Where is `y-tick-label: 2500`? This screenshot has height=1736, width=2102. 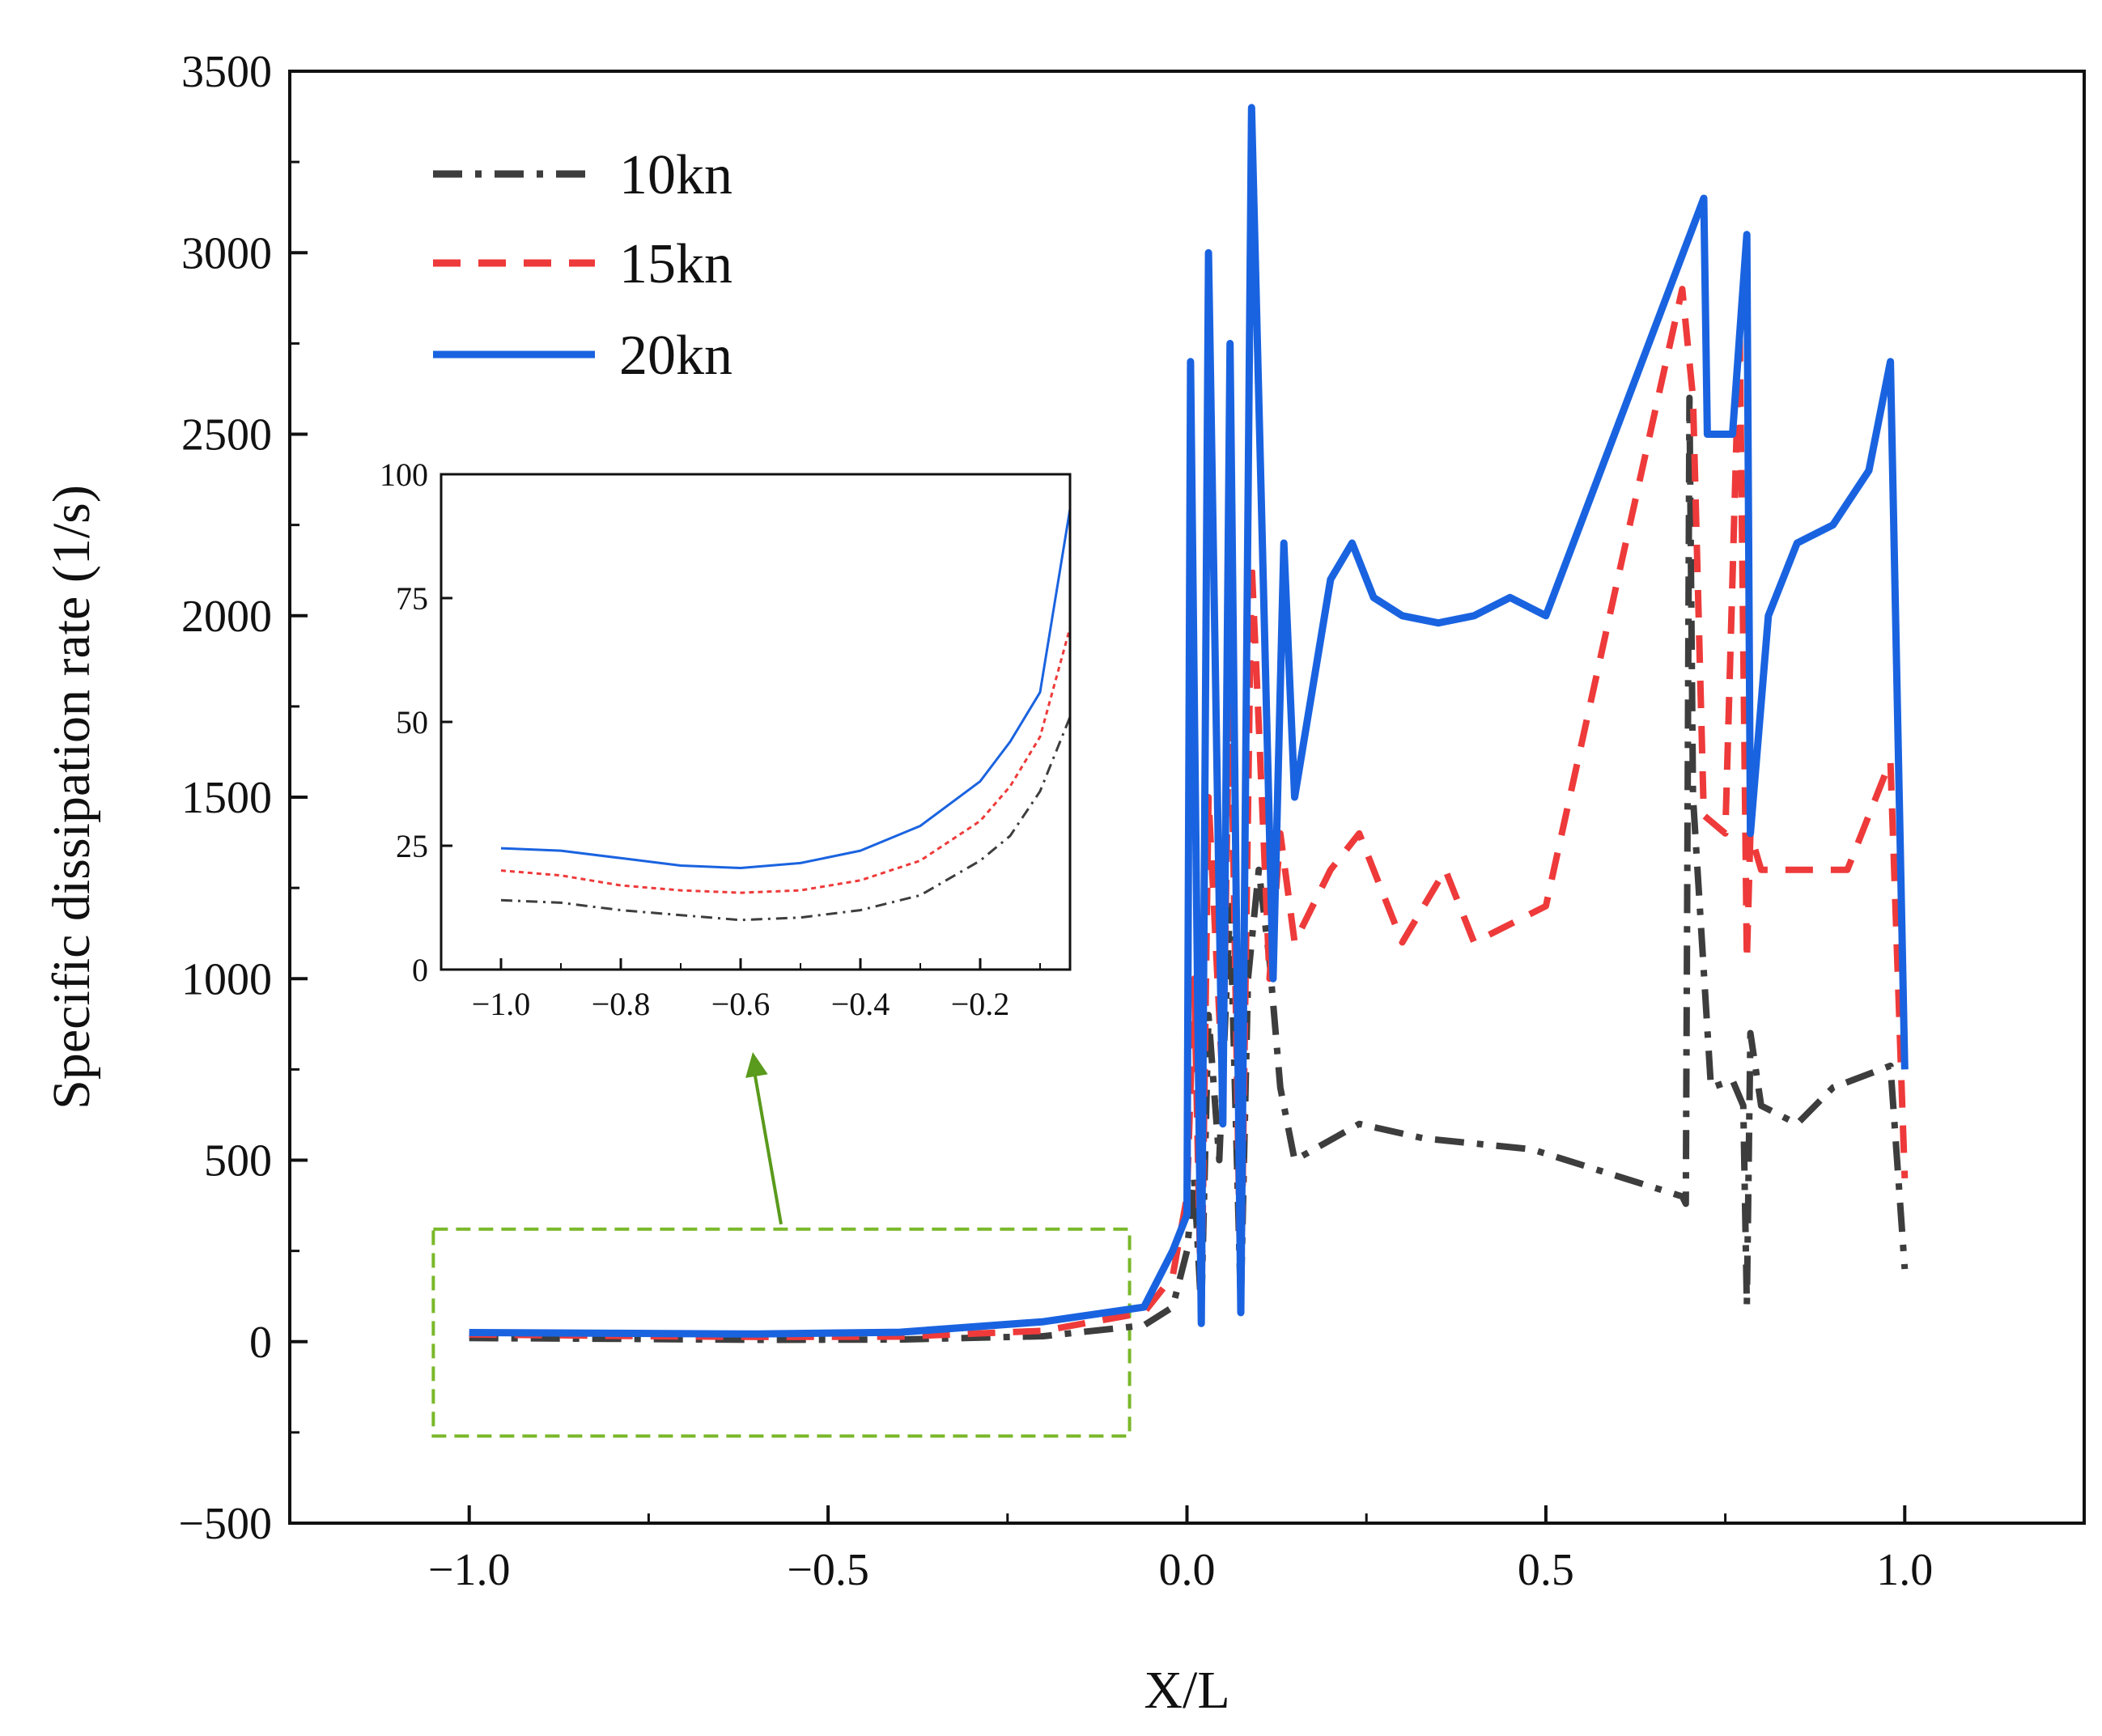
y-tick-label: 2500 is located at coordinates (226, 435).